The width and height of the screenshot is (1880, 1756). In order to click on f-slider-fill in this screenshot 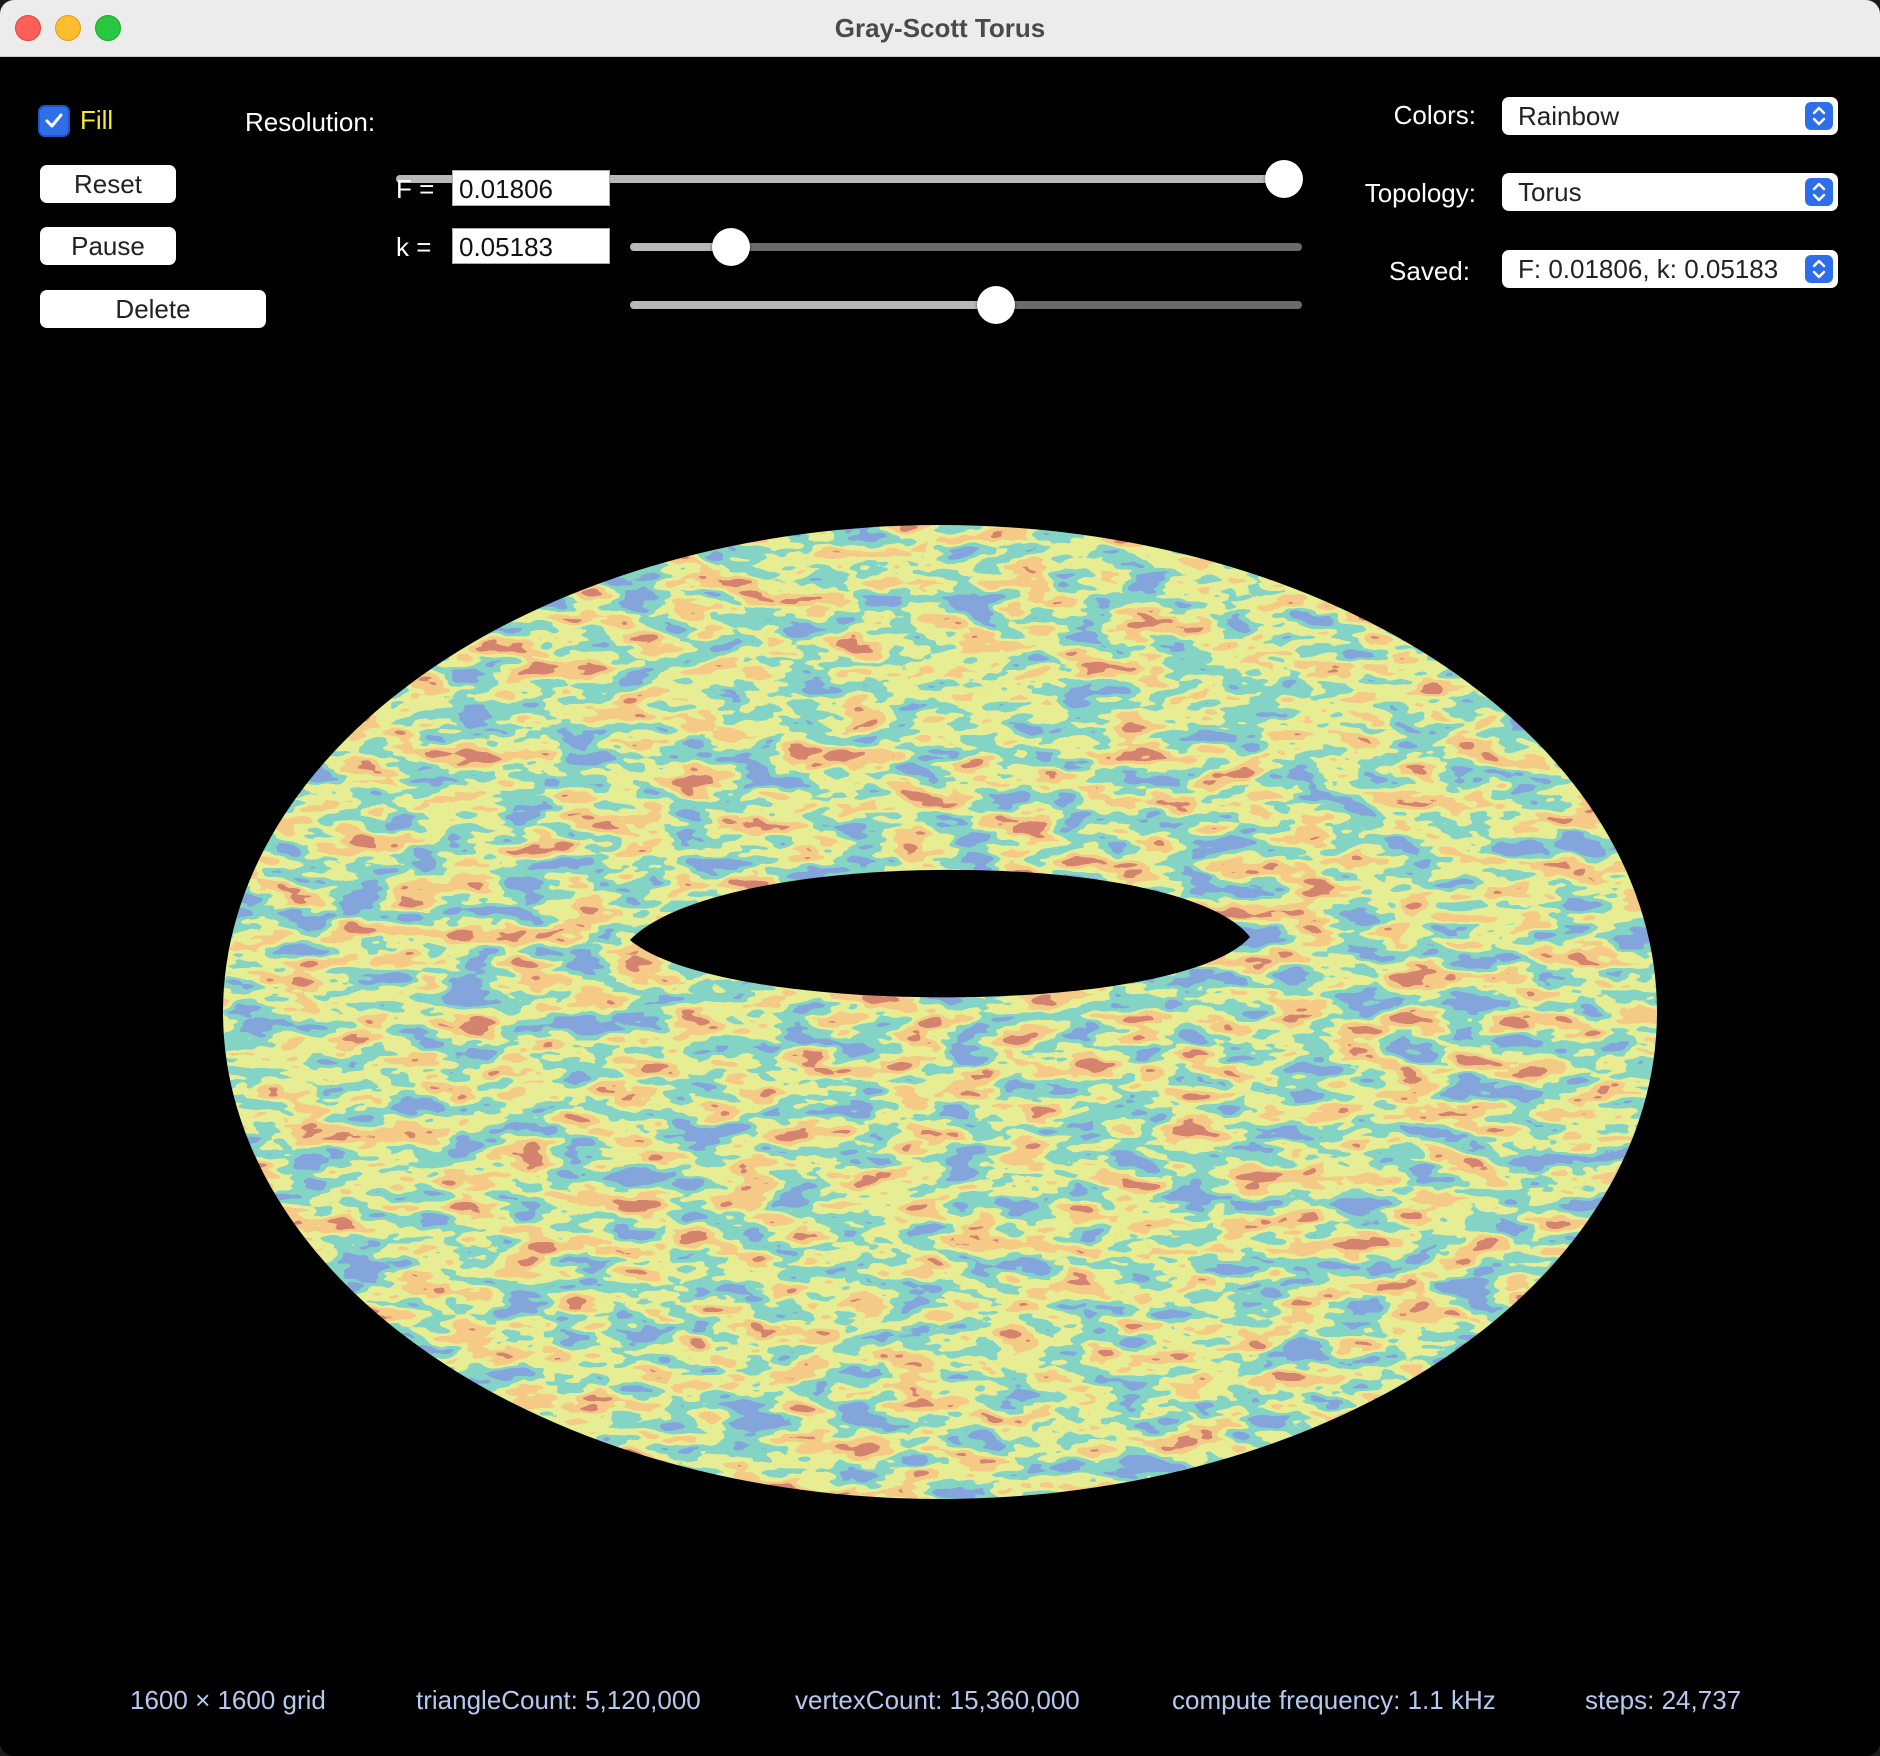, I will do `click(680, 247)`.